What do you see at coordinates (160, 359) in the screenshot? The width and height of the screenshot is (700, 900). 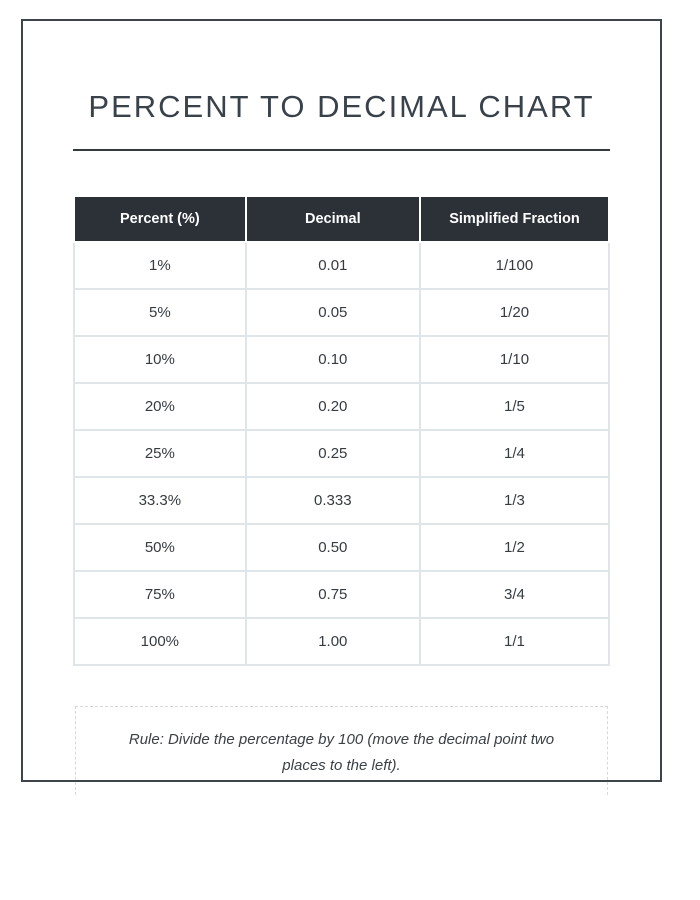 I see `table-cell: 10%` at bounding box center [160, 359].